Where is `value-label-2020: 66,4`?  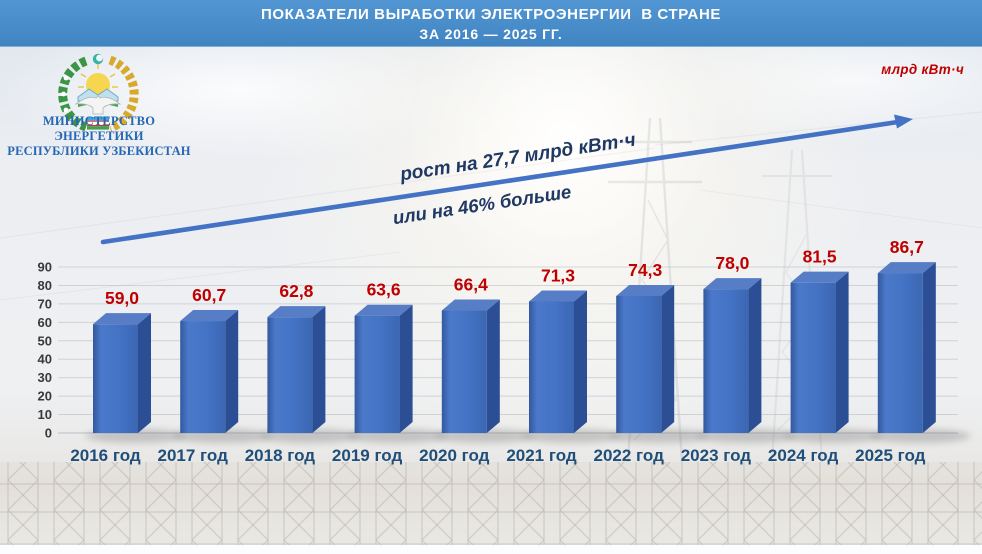 value-label-2020: 66,4 is located at coordinates (471, 285).